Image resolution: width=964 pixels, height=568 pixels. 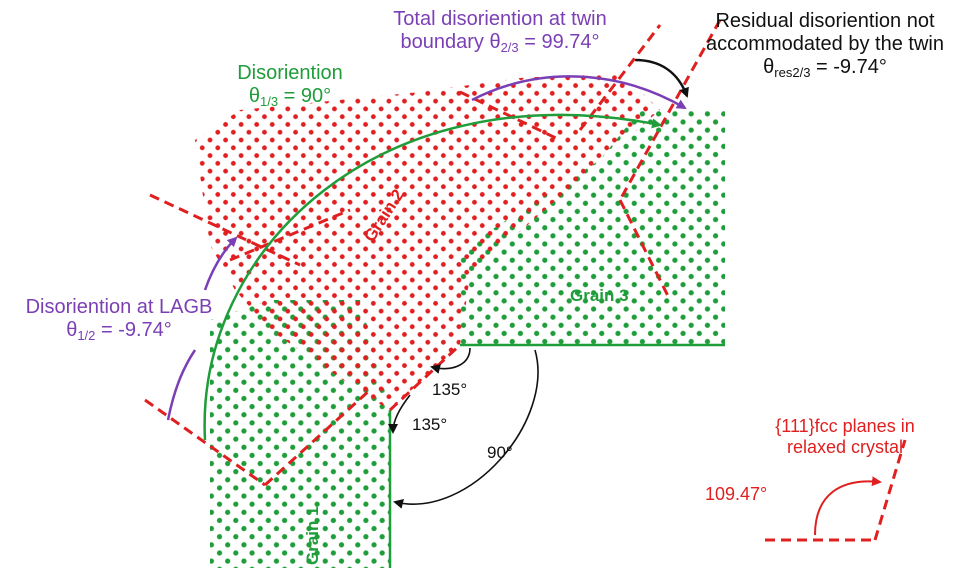 What do you see at coordinates (845, 446) in the screenshot?
I see `fcc-line2: relaxed crystal` at bounding box center [845, 446].